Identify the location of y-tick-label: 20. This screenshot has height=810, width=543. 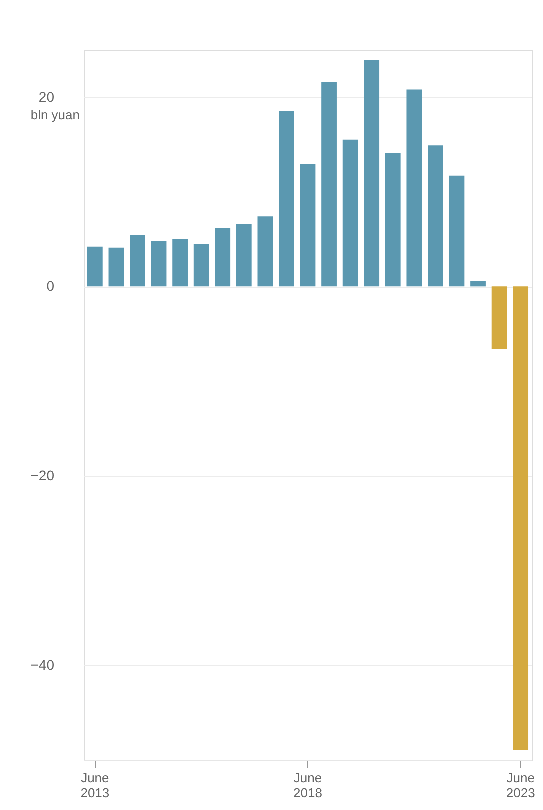
(46, 96).